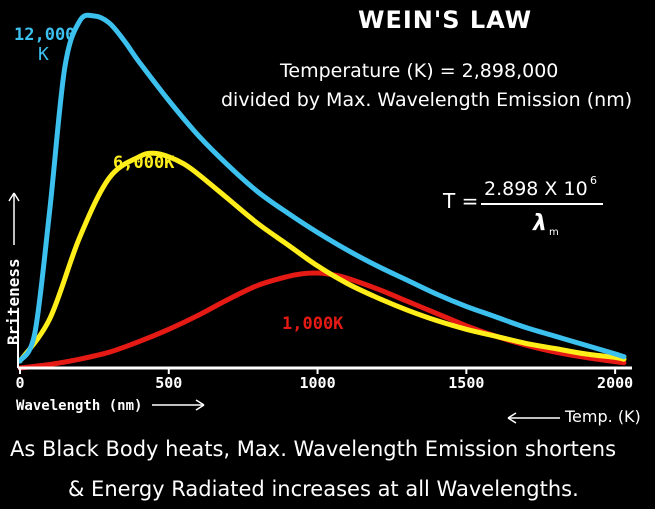 This screenshot has width=655, height=509. Describe the element at coordinates (512, 418) in the screenshot. I see `temp-axis-arrow-head` at that location.